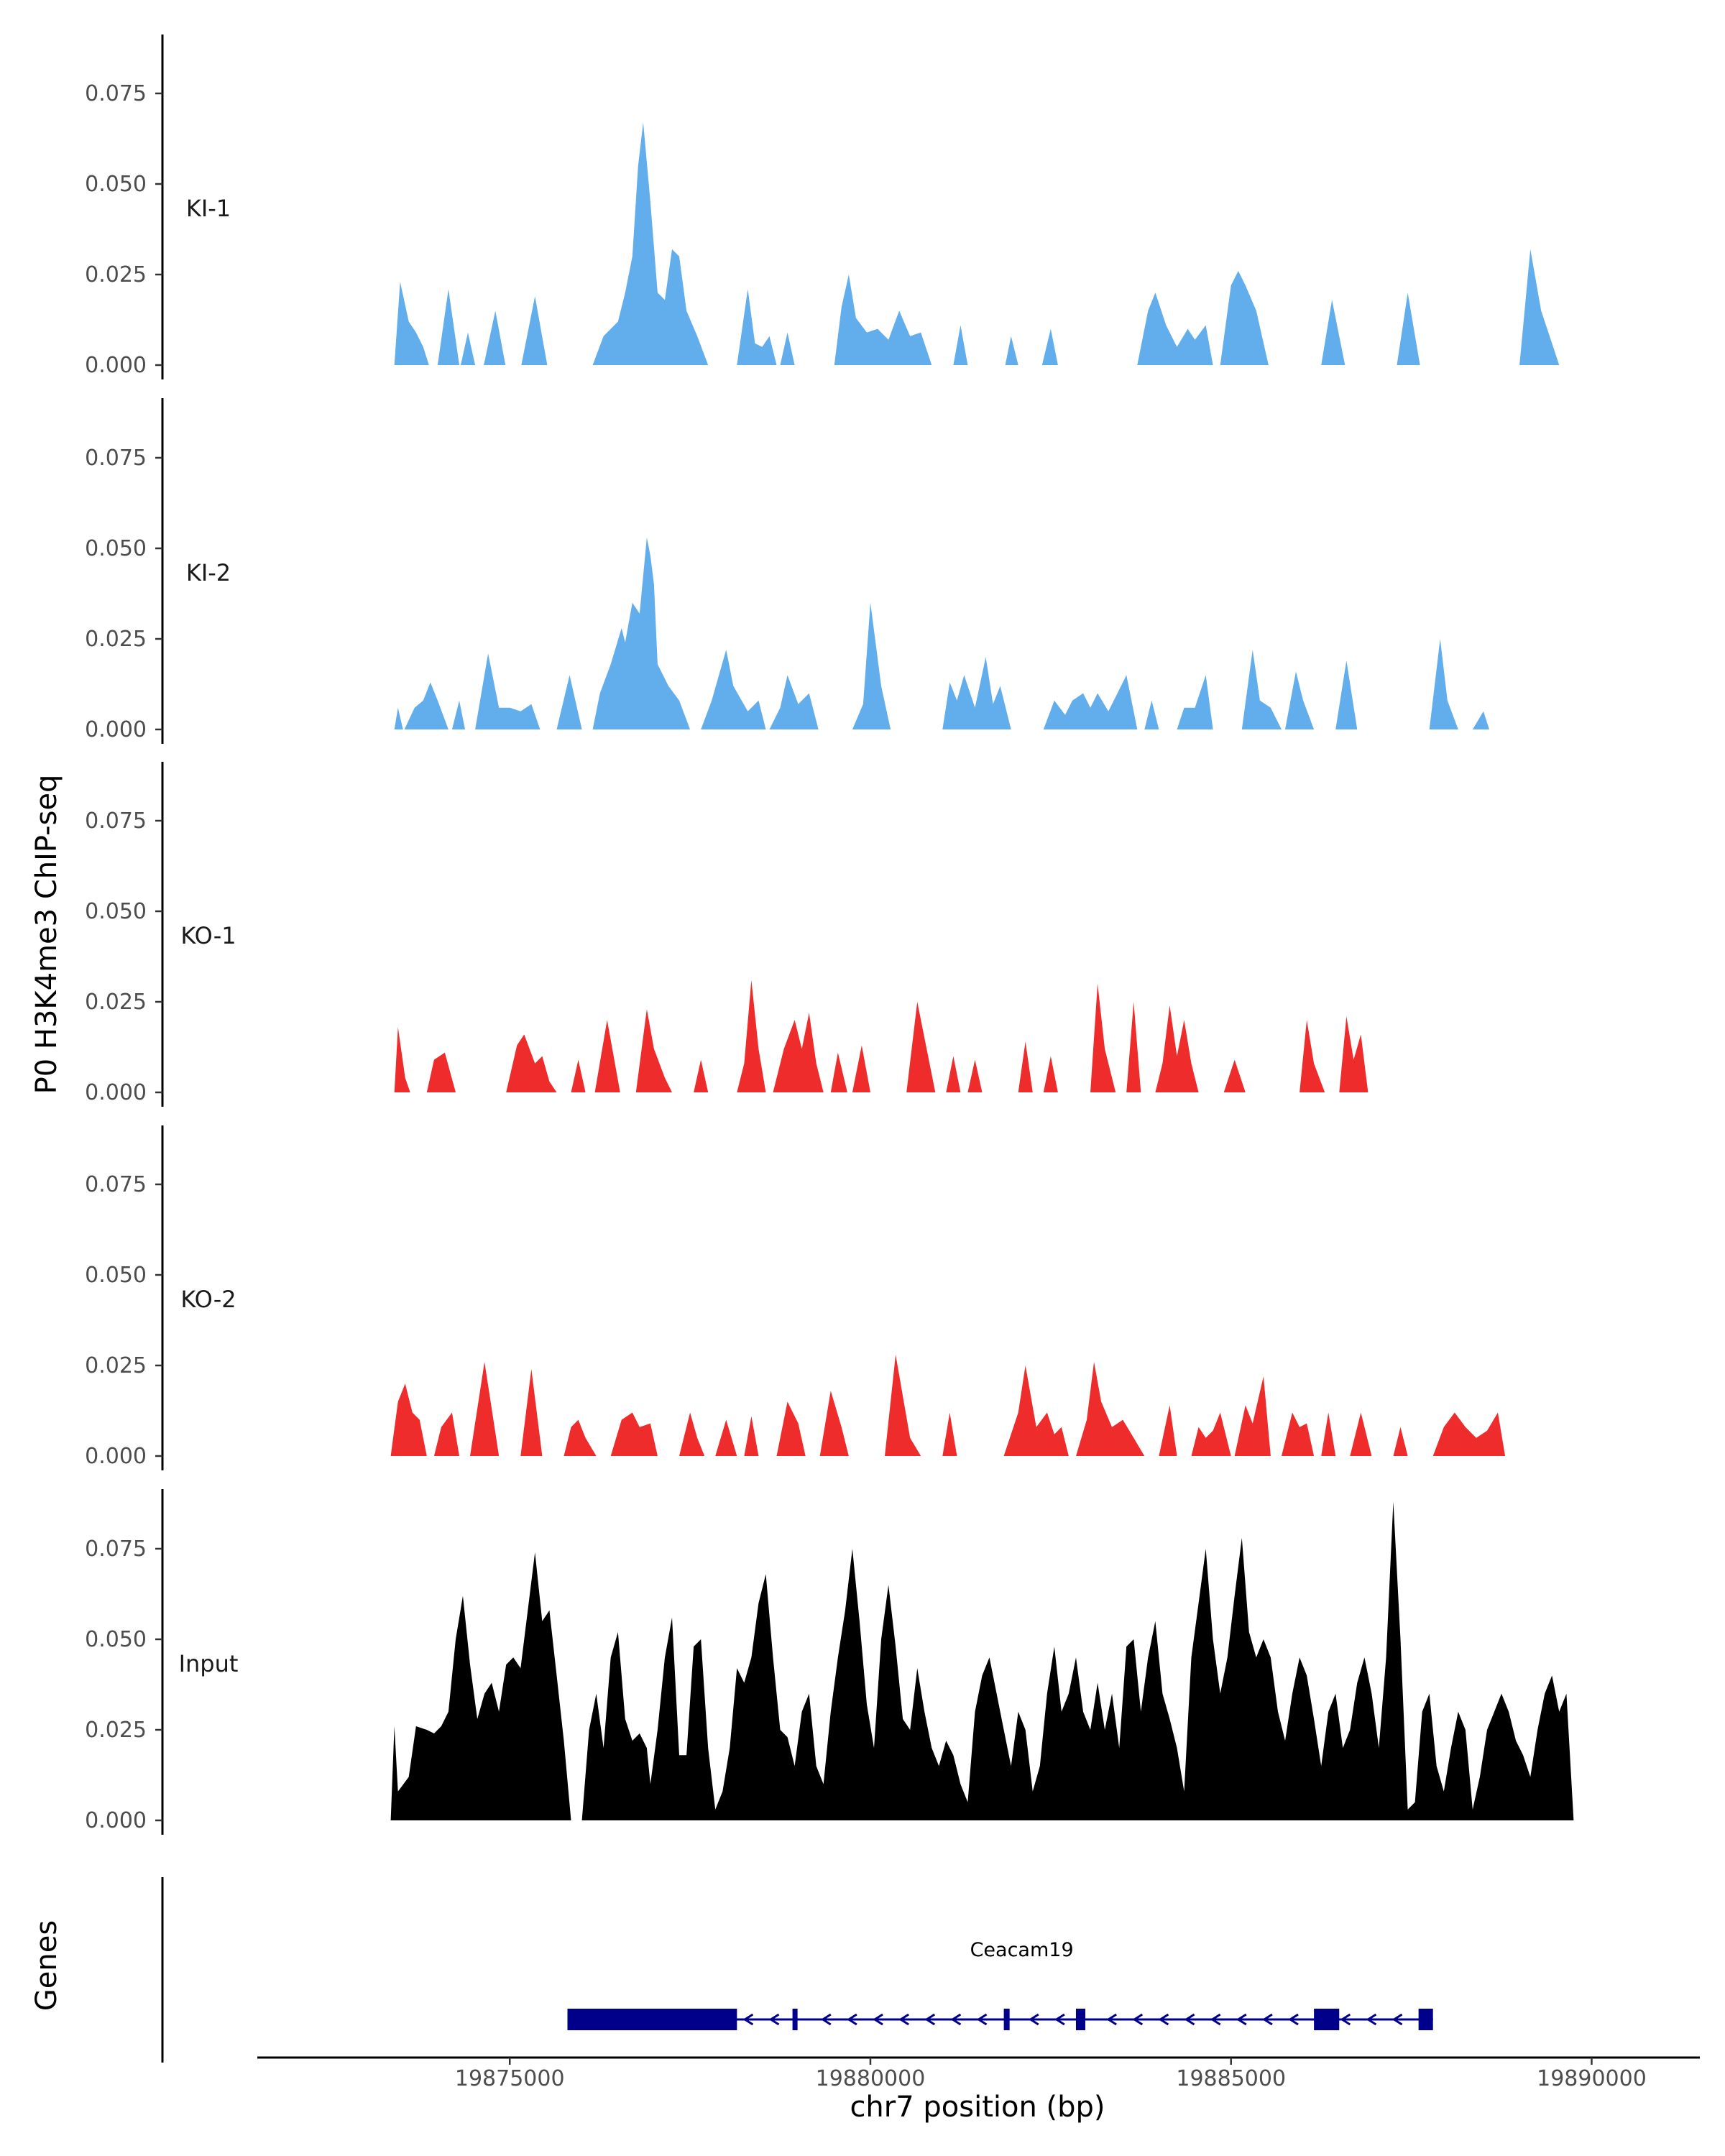  Describe the element at coordinates (46, 1965) in the screenshot. I see `genes-axis-title: Genes` at that location.